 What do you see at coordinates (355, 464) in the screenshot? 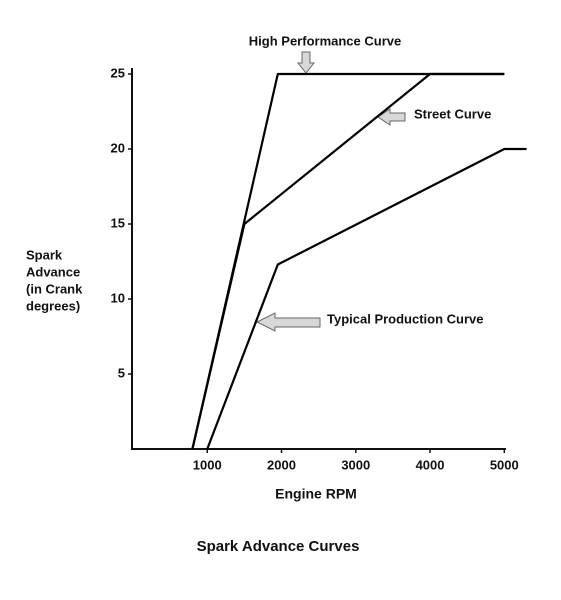
I see `x-tick-label: 3000` at bounding box center [355, 464].